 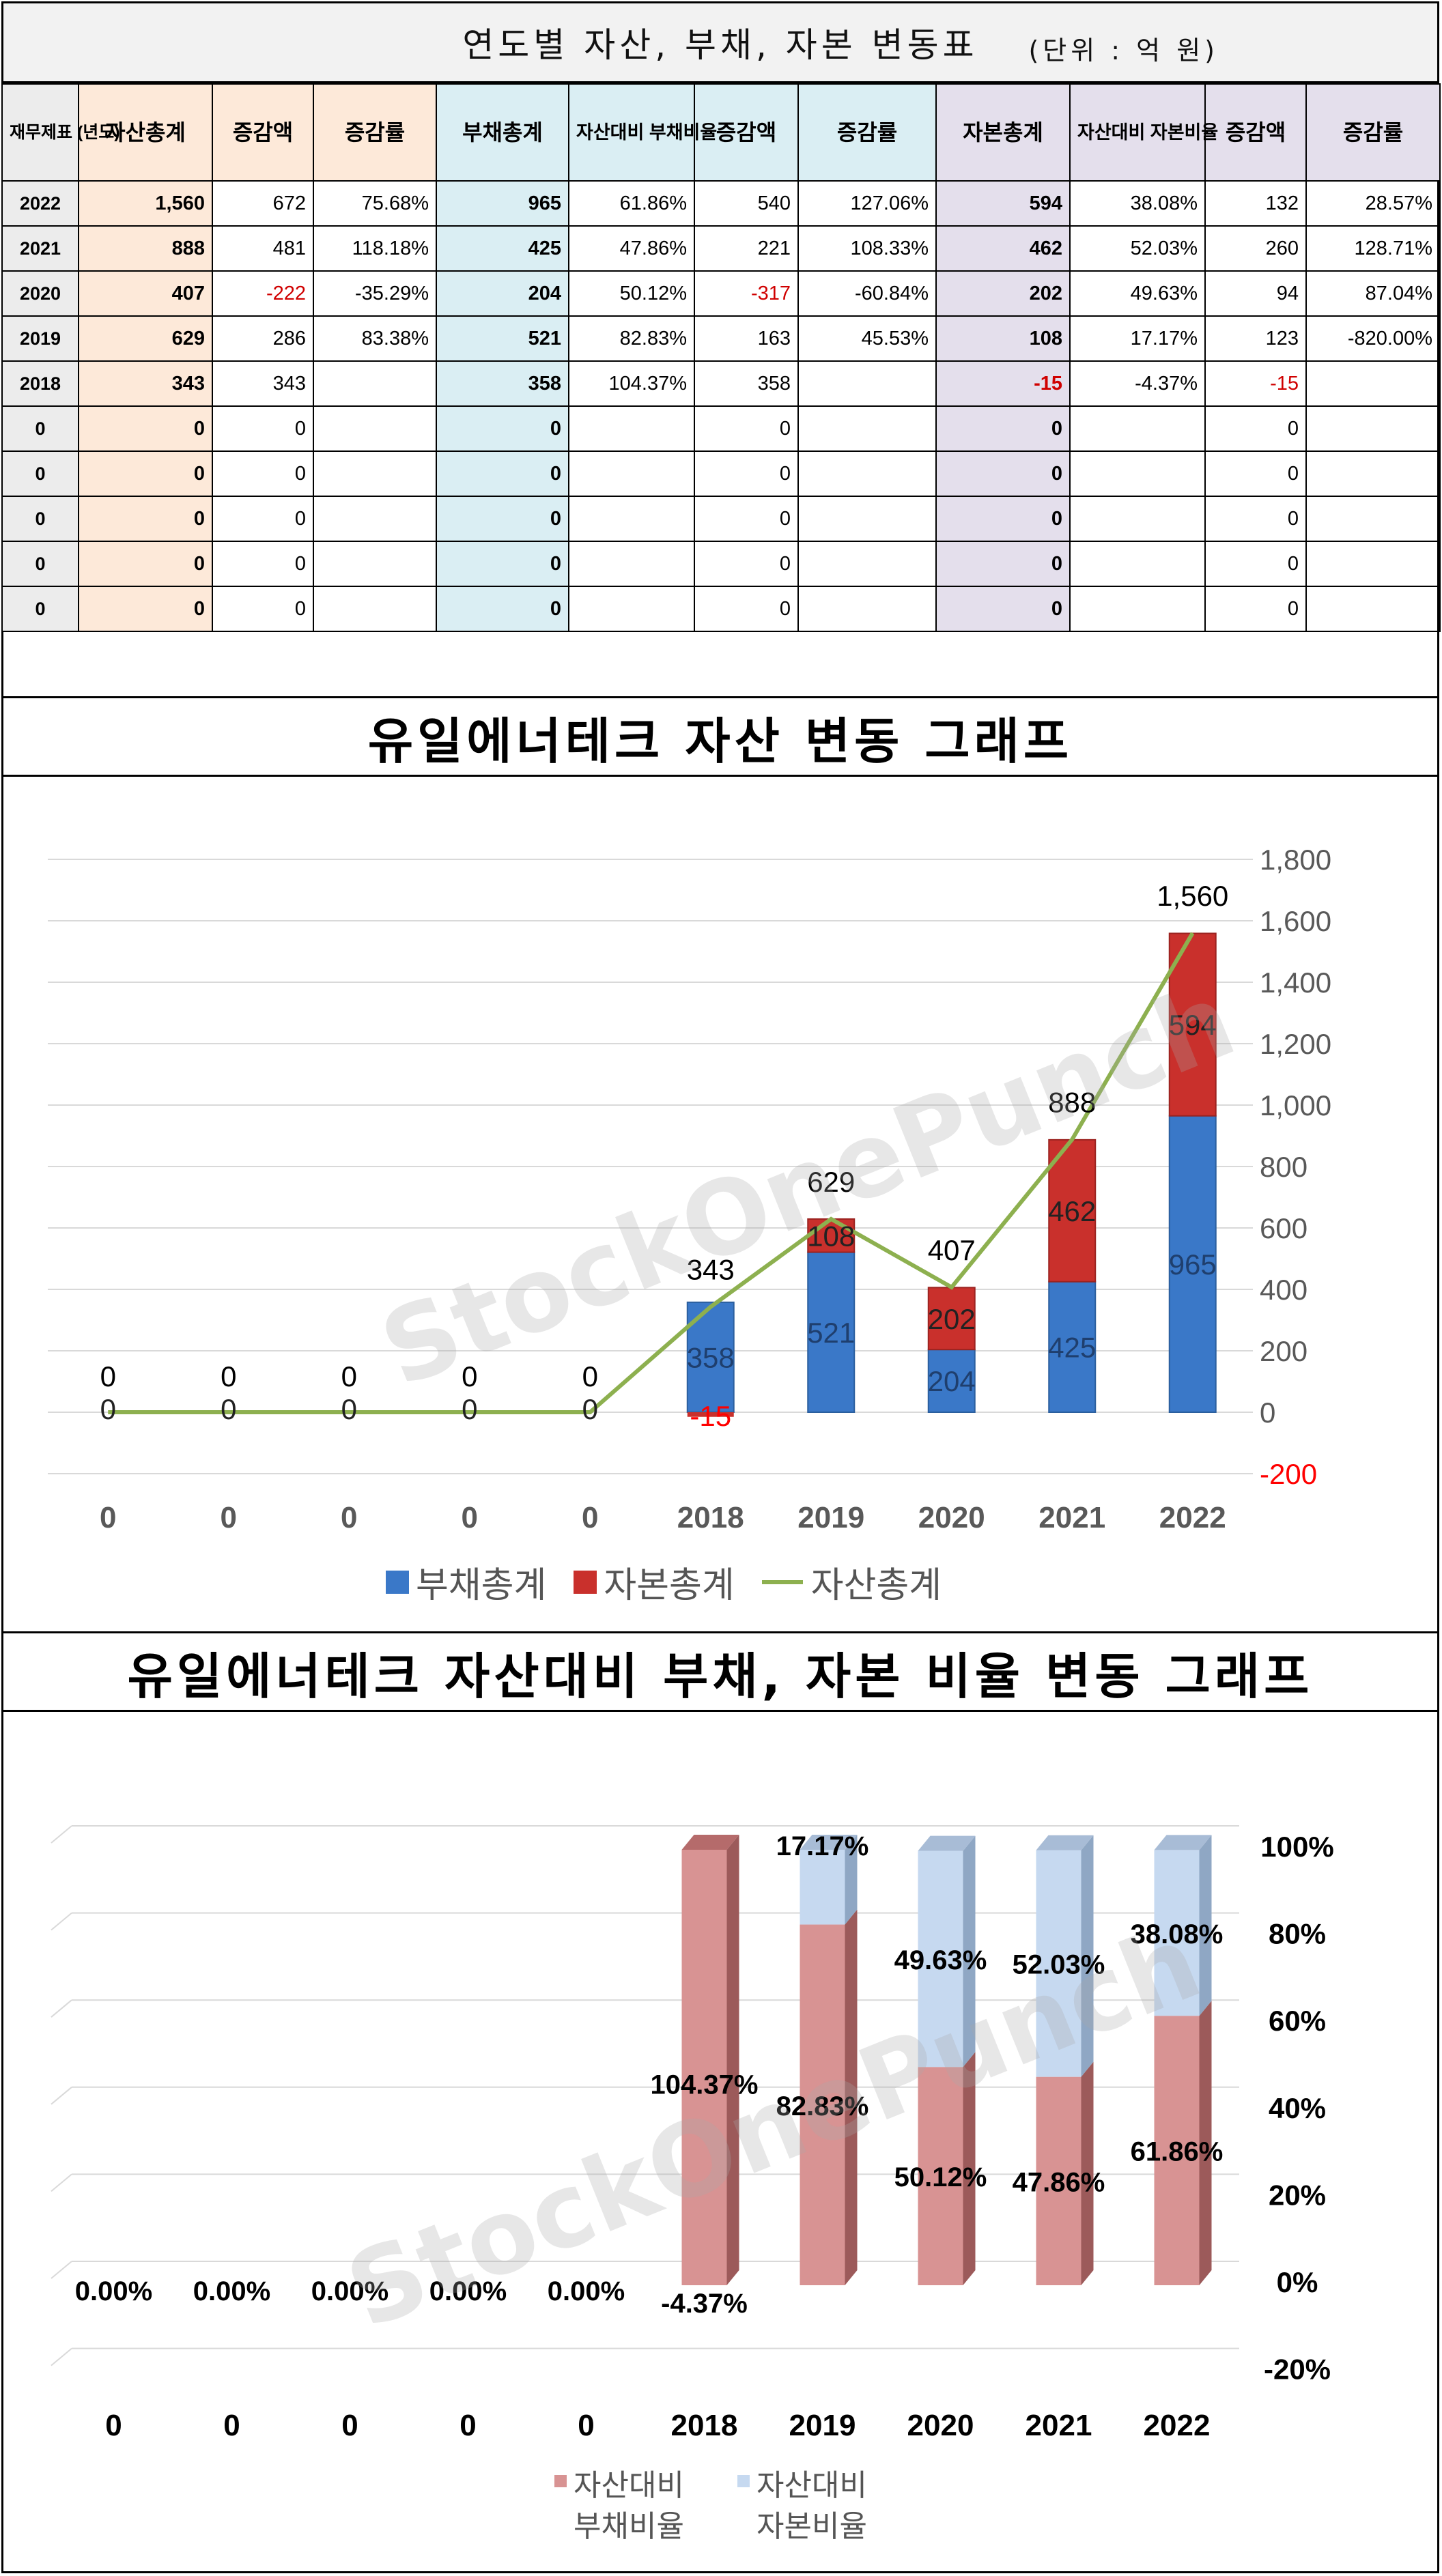 What do you see at coordinates (629, 2506) in the screenshot?
I see `legend-label: 자산대비 부채비율` at bounding box center [629, 2506].